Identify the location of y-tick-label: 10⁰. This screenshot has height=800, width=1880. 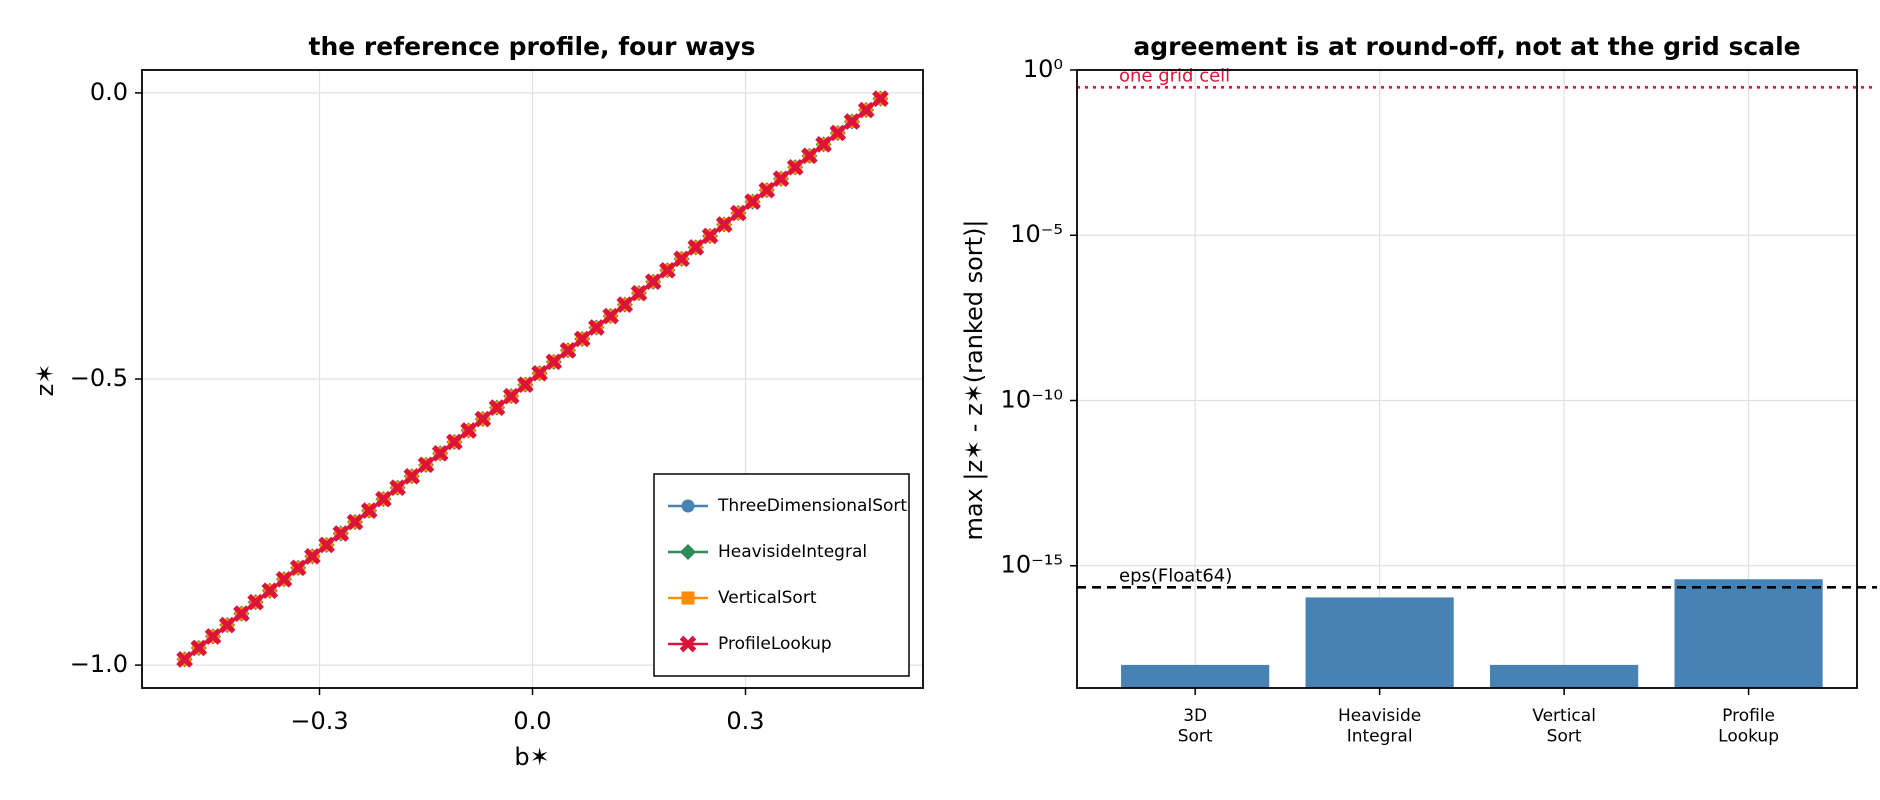
(1043, 69).